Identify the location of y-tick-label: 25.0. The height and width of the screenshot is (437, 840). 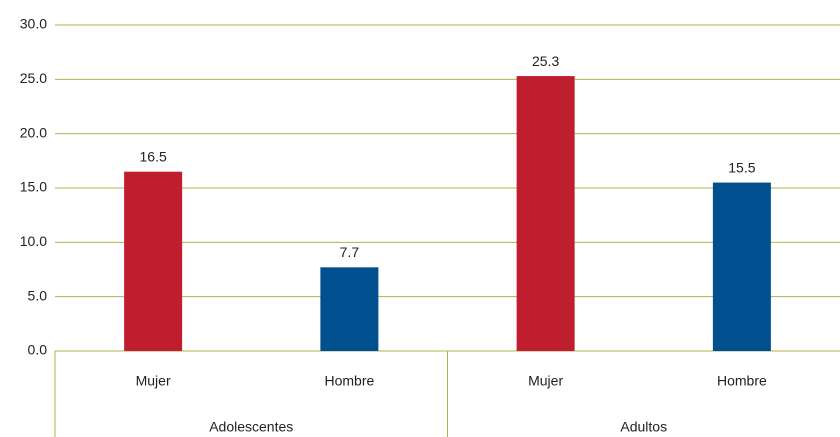
(33, 78).